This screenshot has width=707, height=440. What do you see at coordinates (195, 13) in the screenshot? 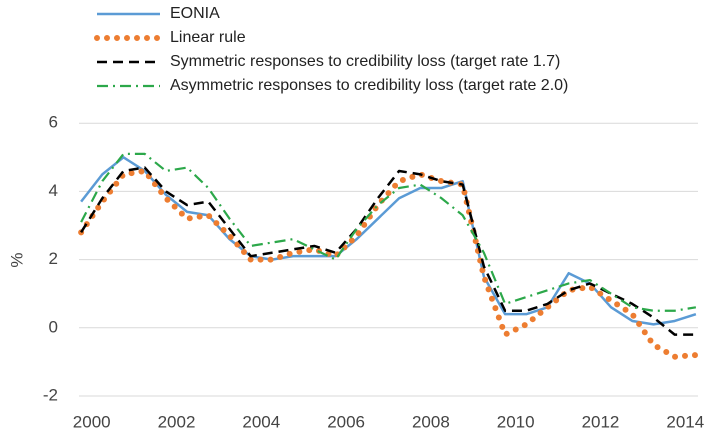
I see `legend-label: EONIA` at bounding box center [195, 13].